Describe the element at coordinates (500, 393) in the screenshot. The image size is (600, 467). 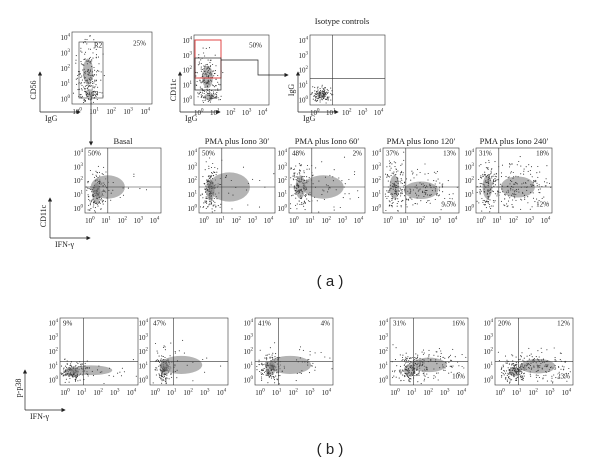
I see `tick-label: 10⁰` at that location.